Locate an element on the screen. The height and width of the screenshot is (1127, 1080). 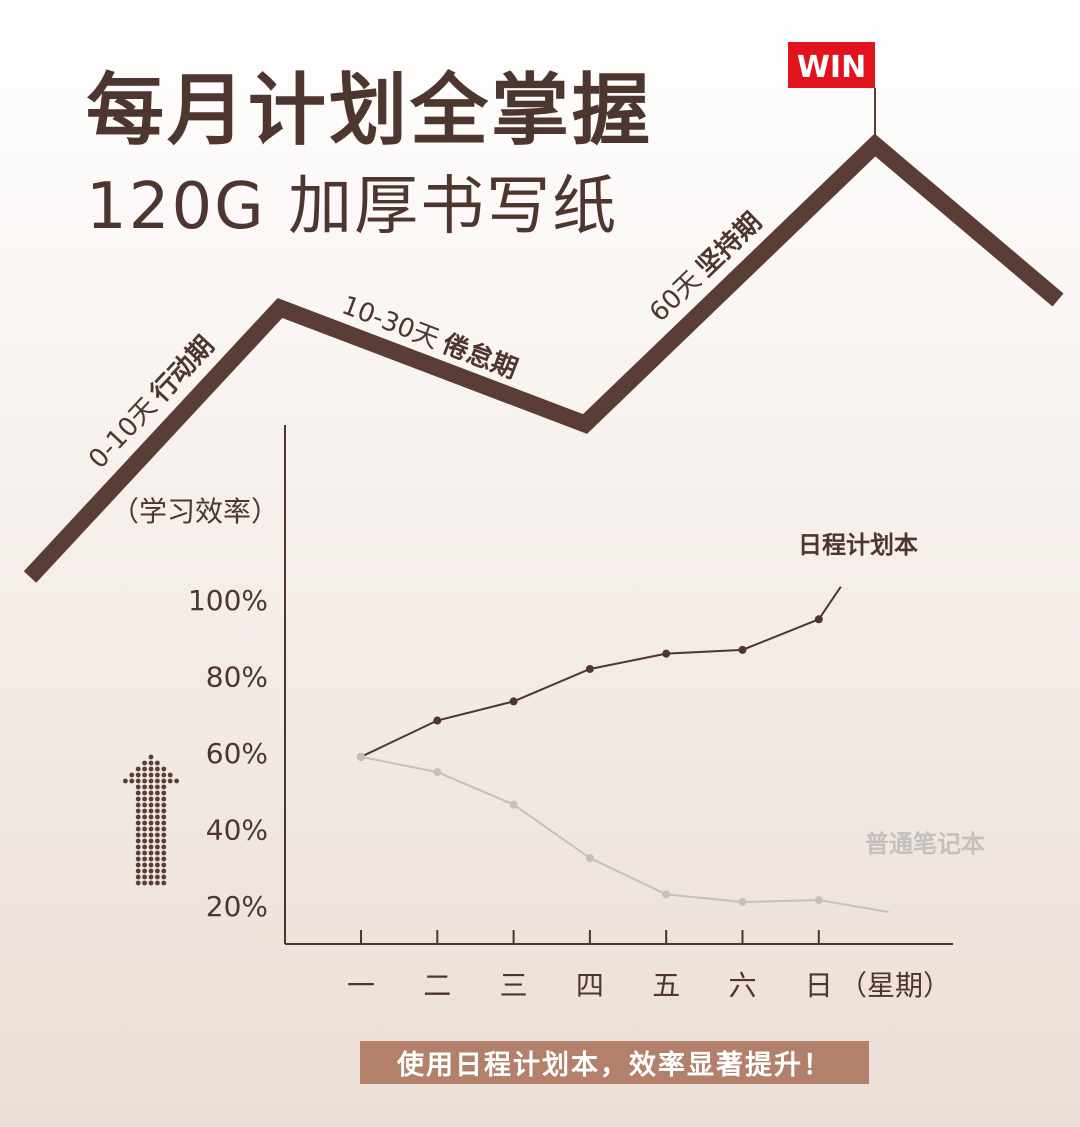
page-title: 每月计划全掌握 is located at coordinates (370, 111).